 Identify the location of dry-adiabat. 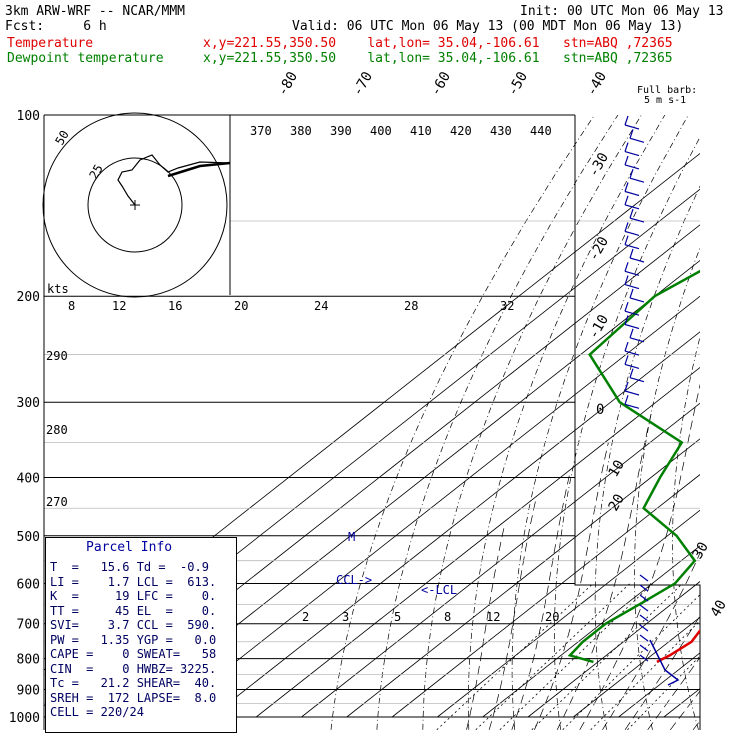
(667, 488).